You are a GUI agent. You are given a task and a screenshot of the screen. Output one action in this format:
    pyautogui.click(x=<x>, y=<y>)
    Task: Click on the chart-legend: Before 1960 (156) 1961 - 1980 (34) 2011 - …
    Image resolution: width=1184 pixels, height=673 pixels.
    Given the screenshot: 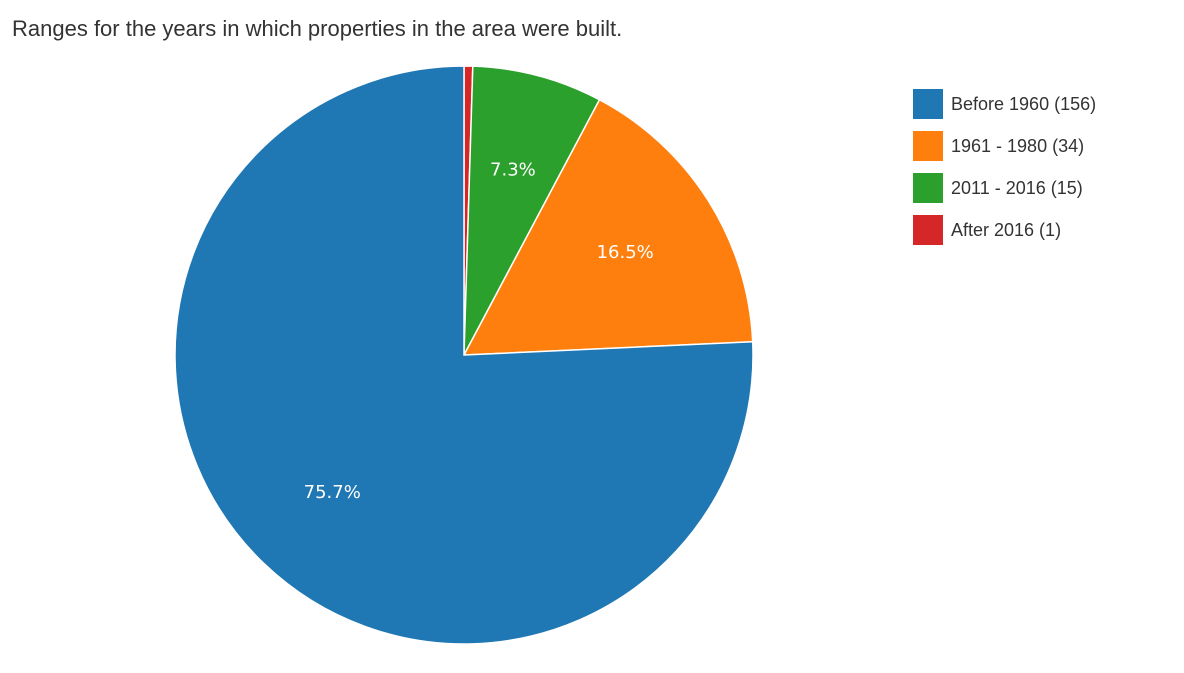 What is the action you would take?
    pyautogui.click(x=1004, y=173)
    